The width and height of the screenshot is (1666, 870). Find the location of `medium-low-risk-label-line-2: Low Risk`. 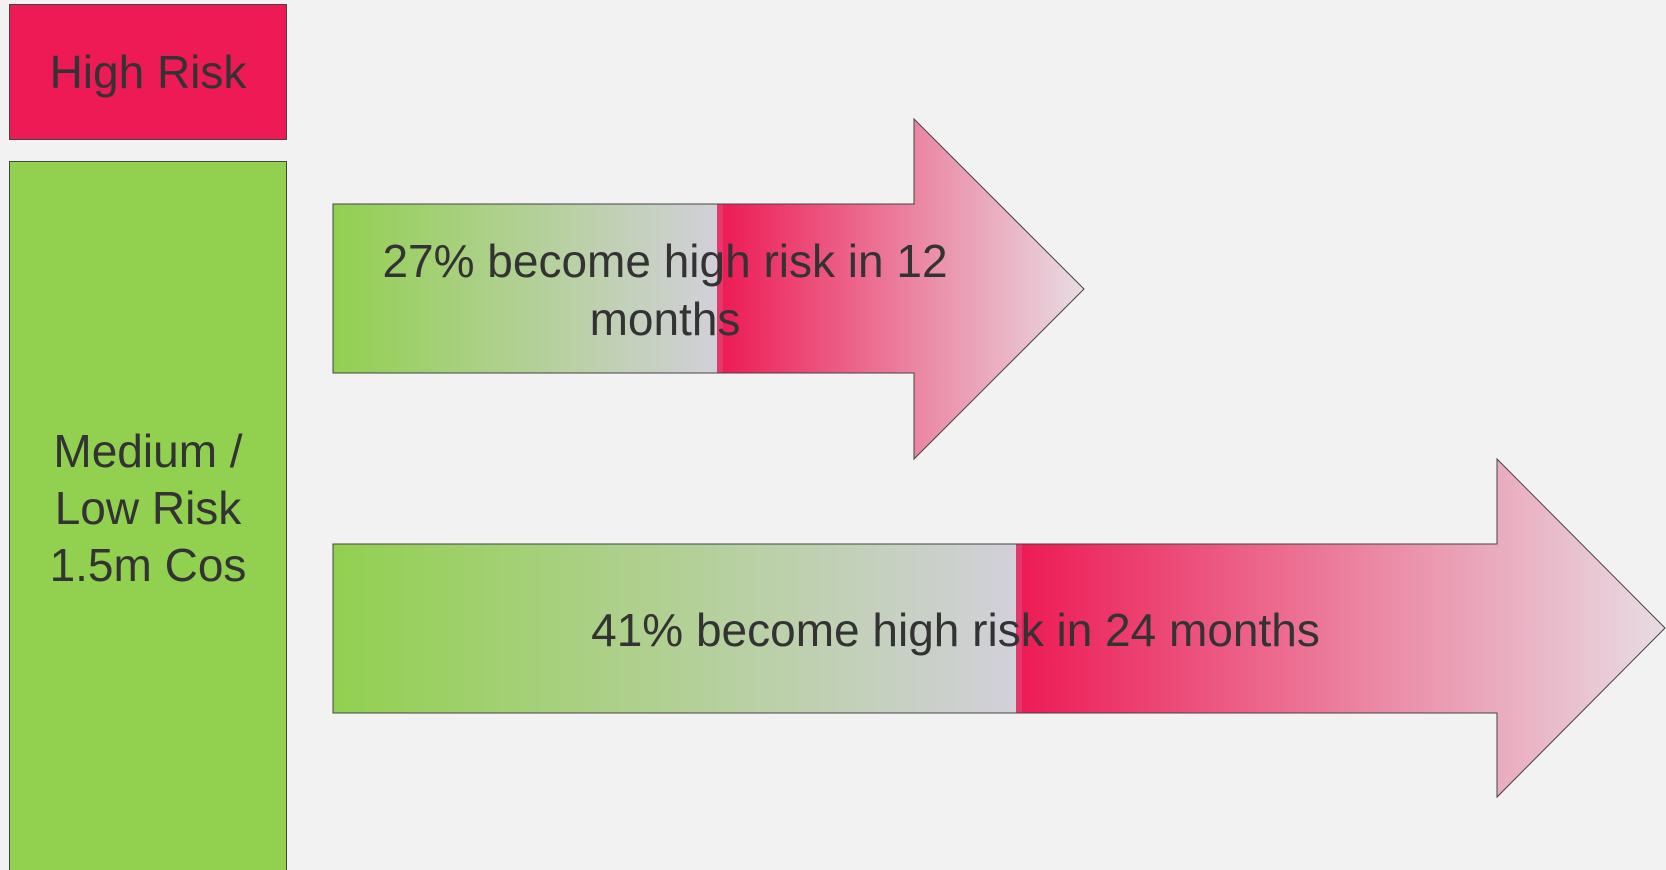

medium-low-risk-label-line-2: Low Risk is located at coordinates (148, 507).